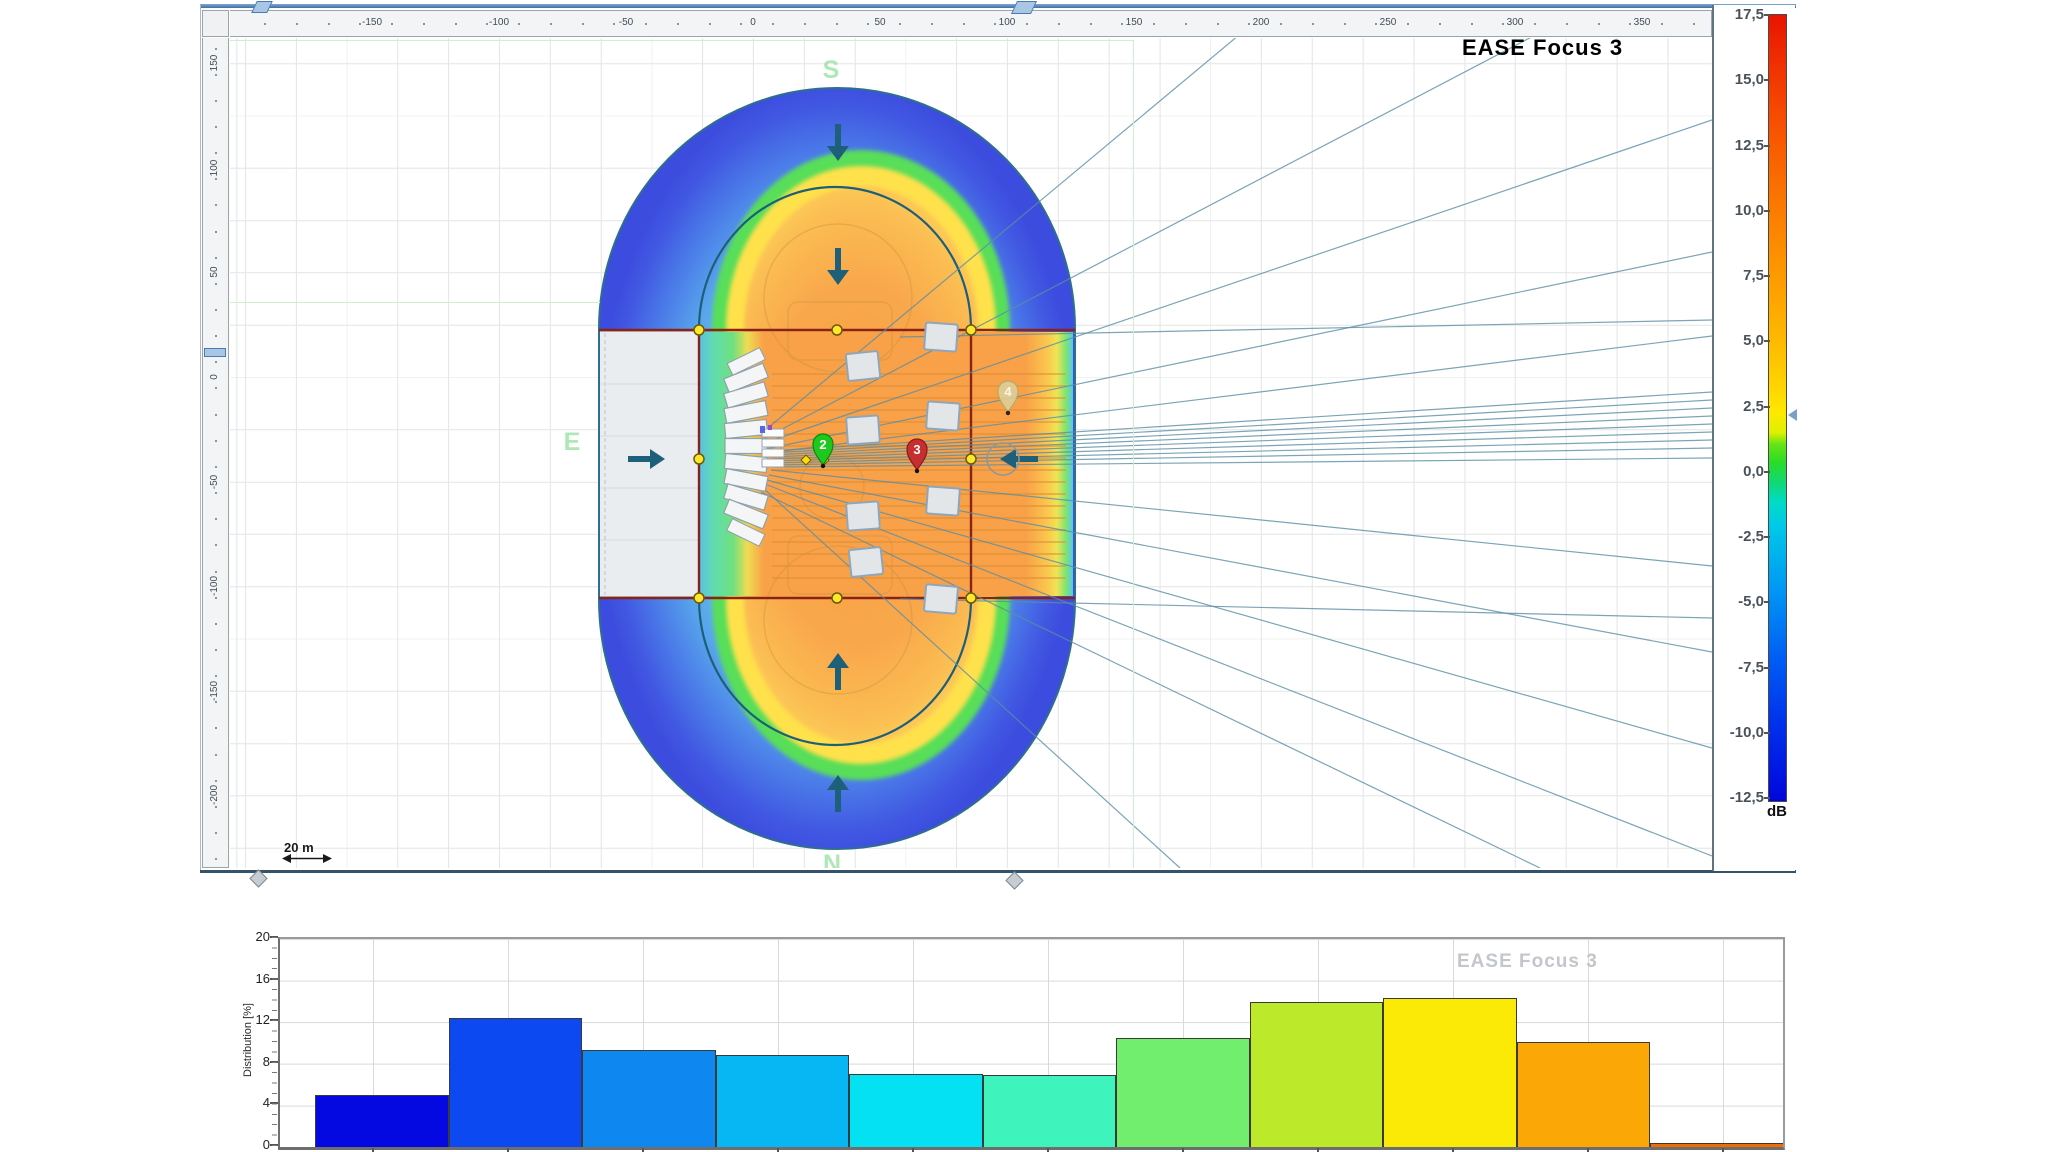  I want to click on colorbar-marker, so click(1792, 415).